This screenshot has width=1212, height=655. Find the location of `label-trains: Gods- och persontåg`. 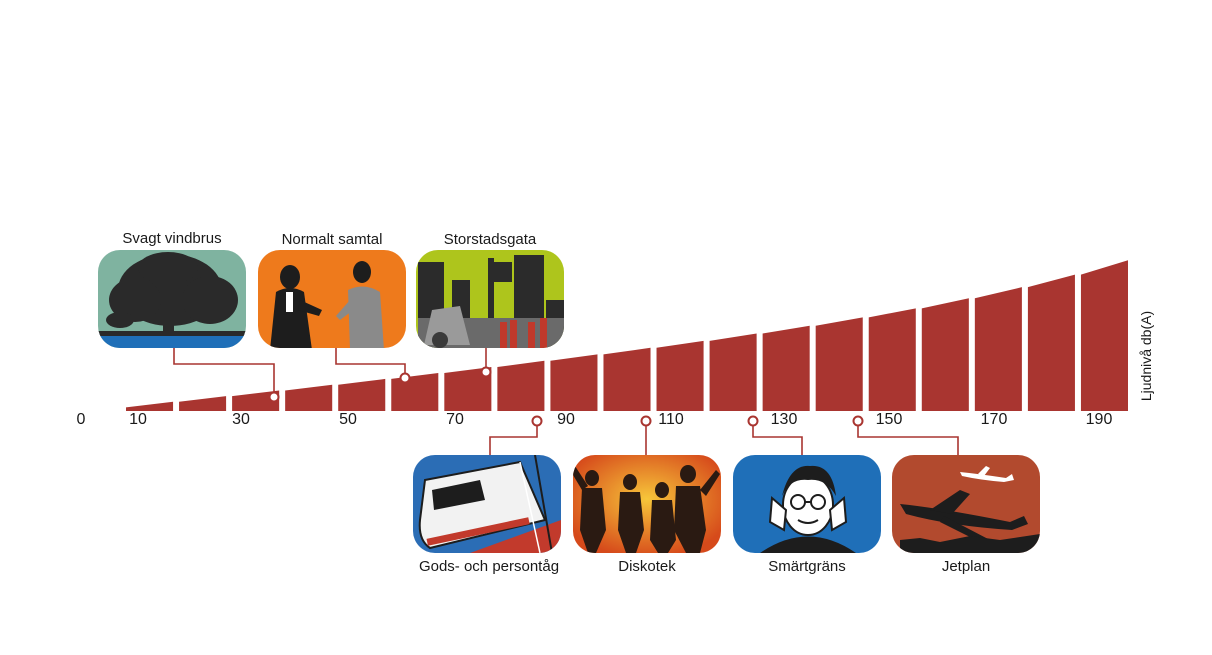

label-trains: Gods- och persontåg is located at coordinates (489, 566).